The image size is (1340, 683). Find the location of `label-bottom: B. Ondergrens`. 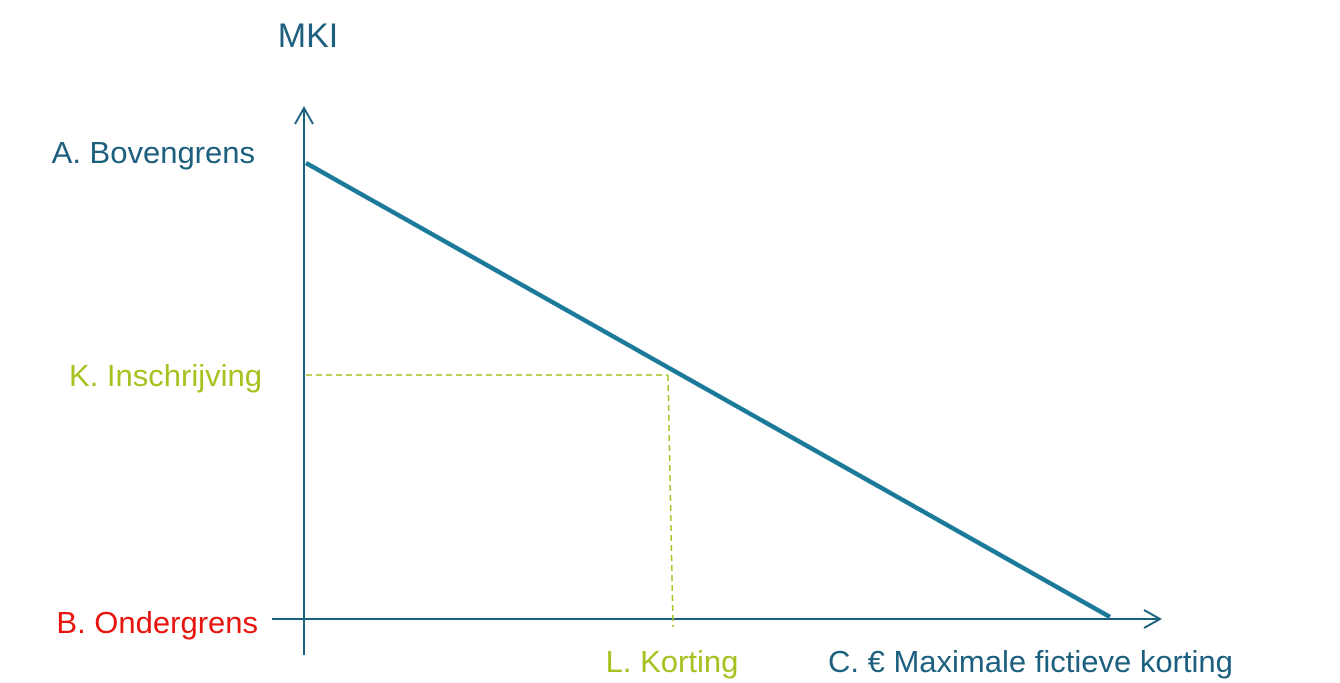

label-bottom: B. Ondergrens is located at coordinates (157, 622).